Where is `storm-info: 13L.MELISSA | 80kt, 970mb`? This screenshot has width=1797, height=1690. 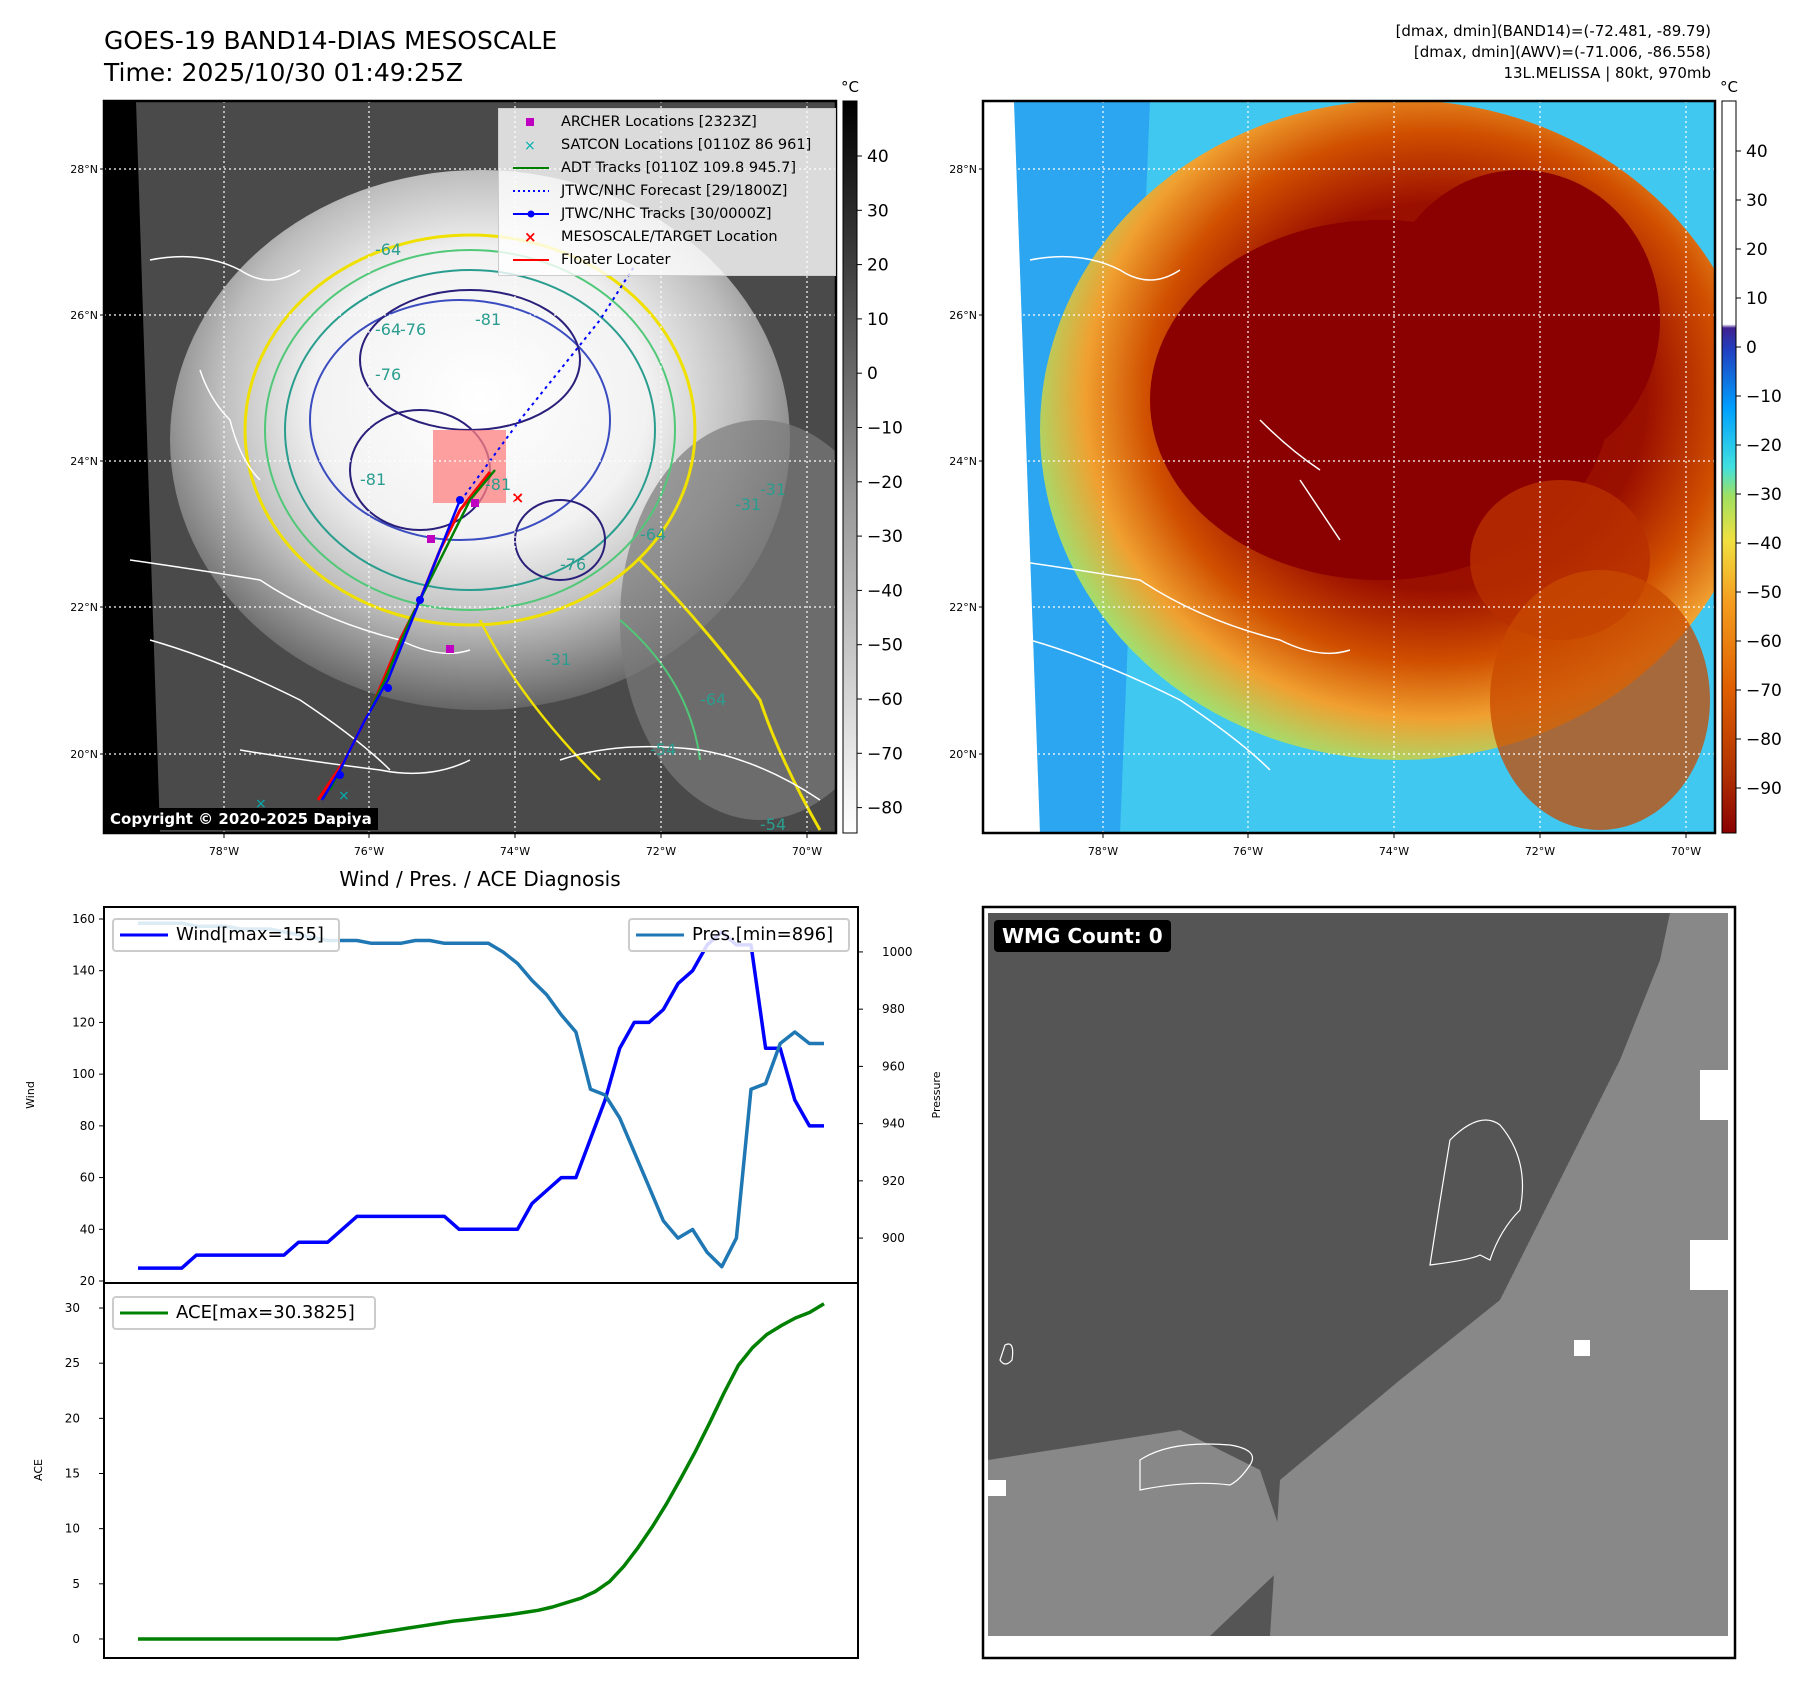 storm-info: 13L.MELISSA | 80kt, 970mb is located at coordinates (1607, 73).